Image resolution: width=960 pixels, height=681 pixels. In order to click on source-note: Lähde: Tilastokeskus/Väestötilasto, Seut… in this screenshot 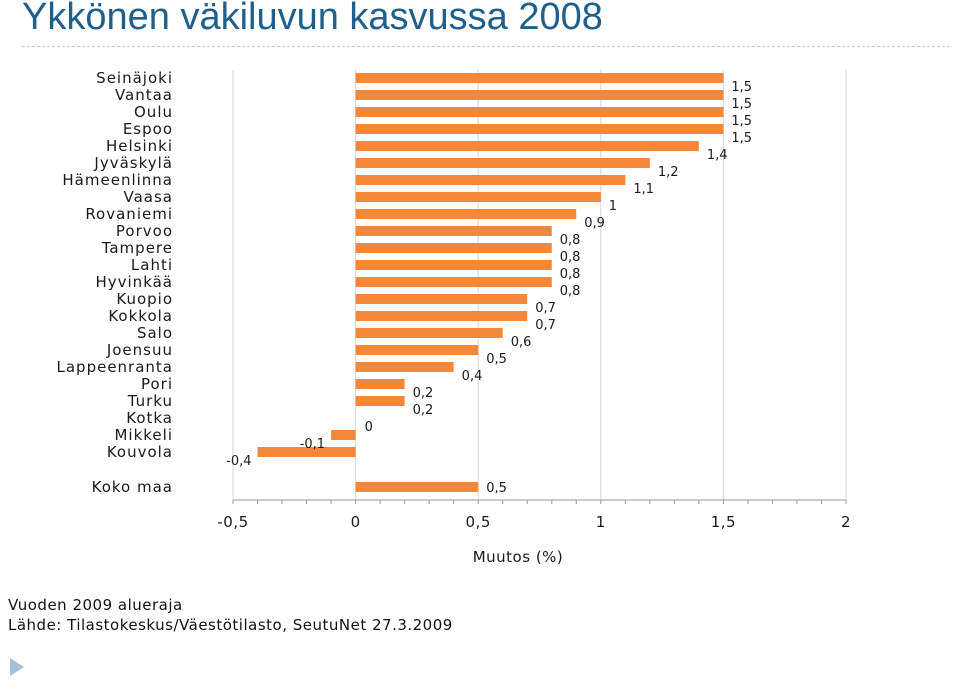, I will do `click(230, 625)`.